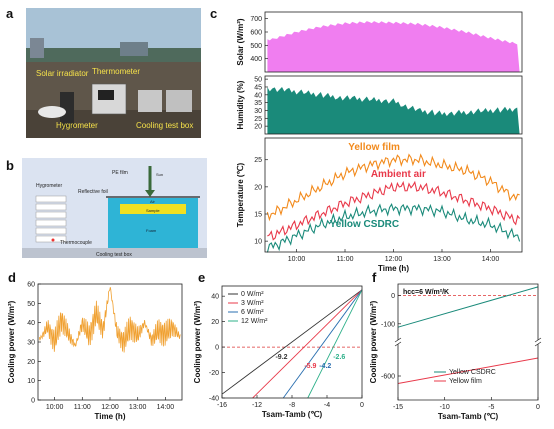 The width and height of the screenshot is (554, 429). I want to click on line-6-series, so click(322, 344).